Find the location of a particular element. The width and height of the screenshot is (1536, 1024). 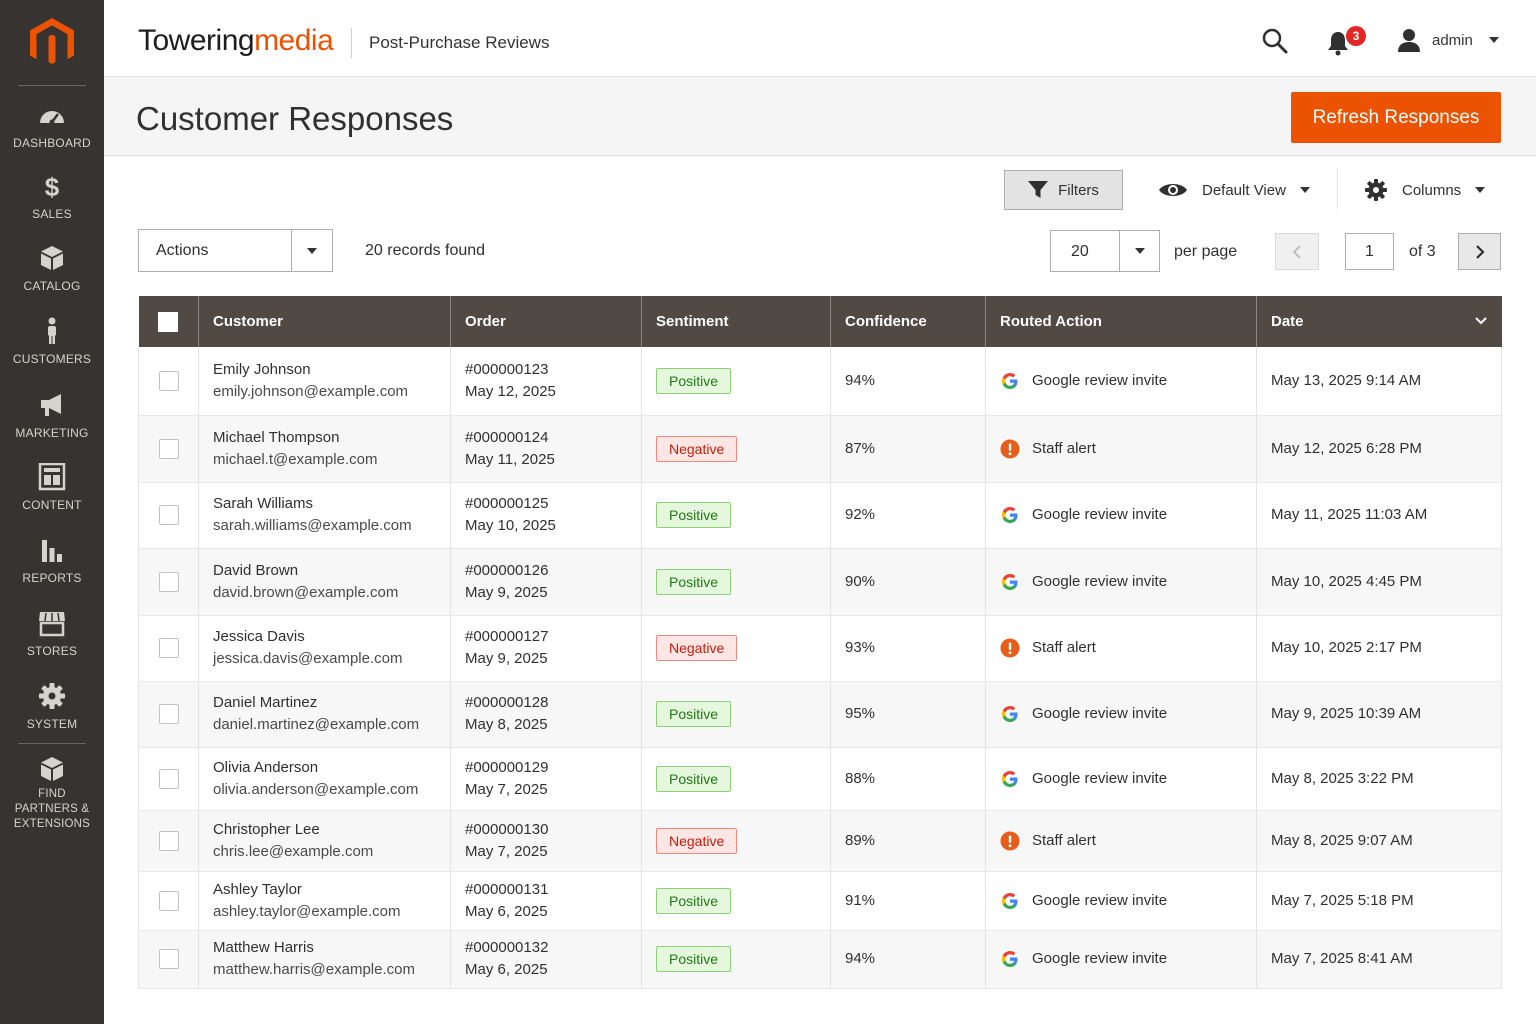

sentiment-cell: Negative is located at coordinates (736, 841).